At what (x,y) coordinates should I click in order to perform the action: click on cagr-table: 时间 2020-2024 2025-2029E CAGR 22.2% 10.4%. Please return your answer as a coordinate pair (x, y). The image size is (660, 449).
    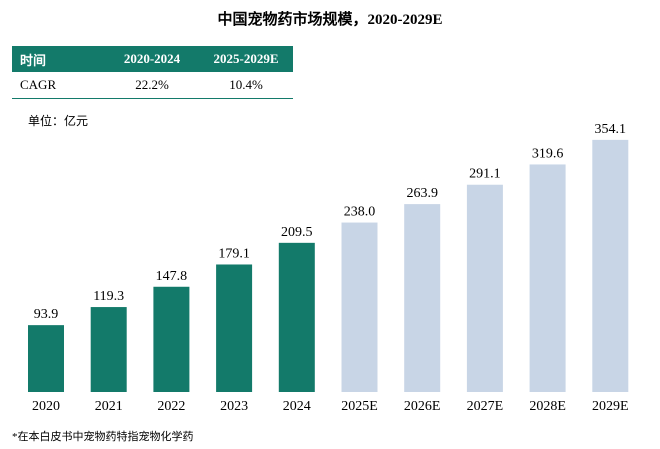
    Looking at the image, I should click on (152, 72).